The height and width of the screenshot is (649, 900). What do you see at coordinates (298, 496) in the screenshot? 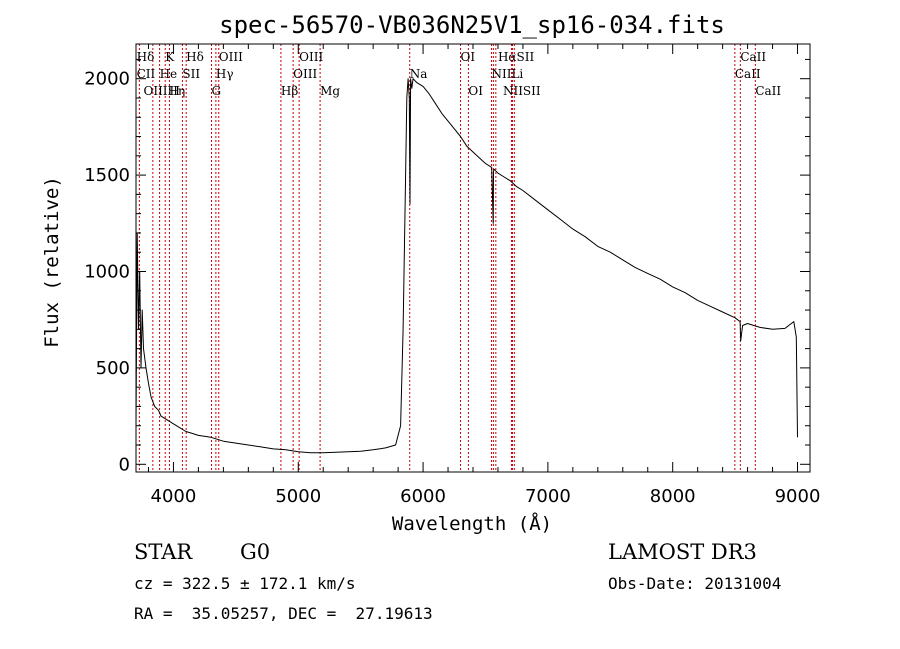
I see `x-tick-label: 5000` at bounding box center [298, 496].